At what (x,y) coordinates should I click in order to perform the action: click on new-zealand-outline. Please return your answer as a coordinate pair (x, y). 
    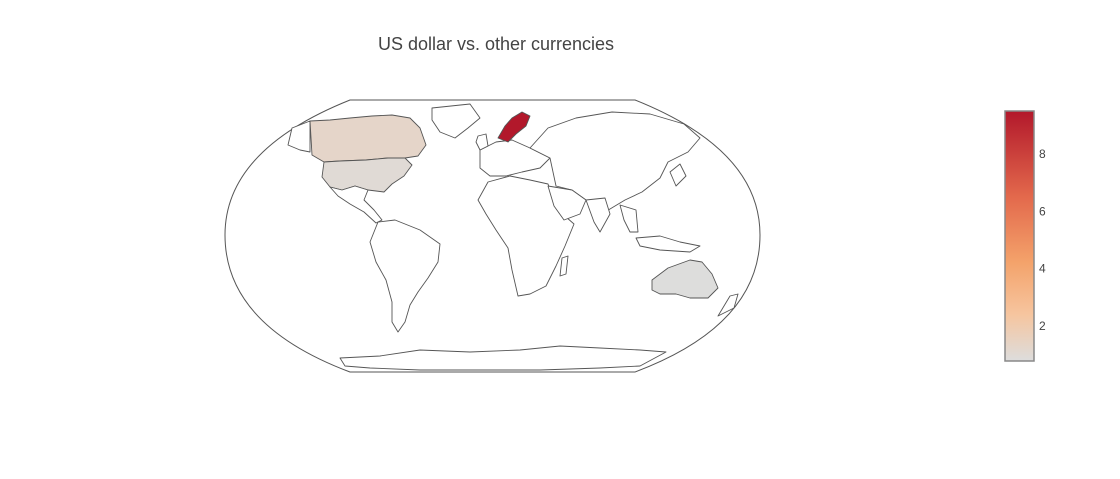
    Looking at the image, I should click on (728, 305).